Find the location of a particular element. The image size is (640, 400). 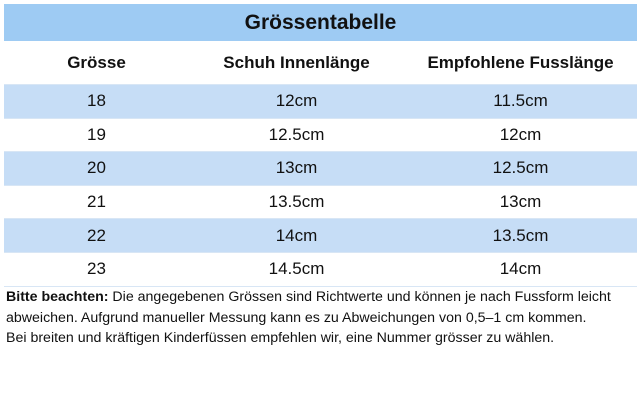

cell-inner-length: 13cm is located at coordinates (296, 168).